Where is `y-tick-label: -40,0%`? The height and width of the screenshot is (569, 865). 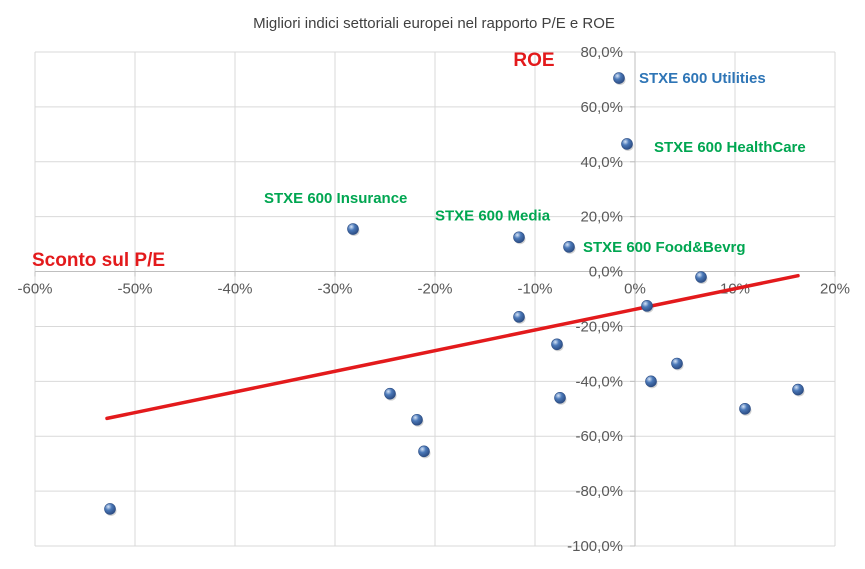 y-tick-label: -40,0% is located at coordinates (599, 381).